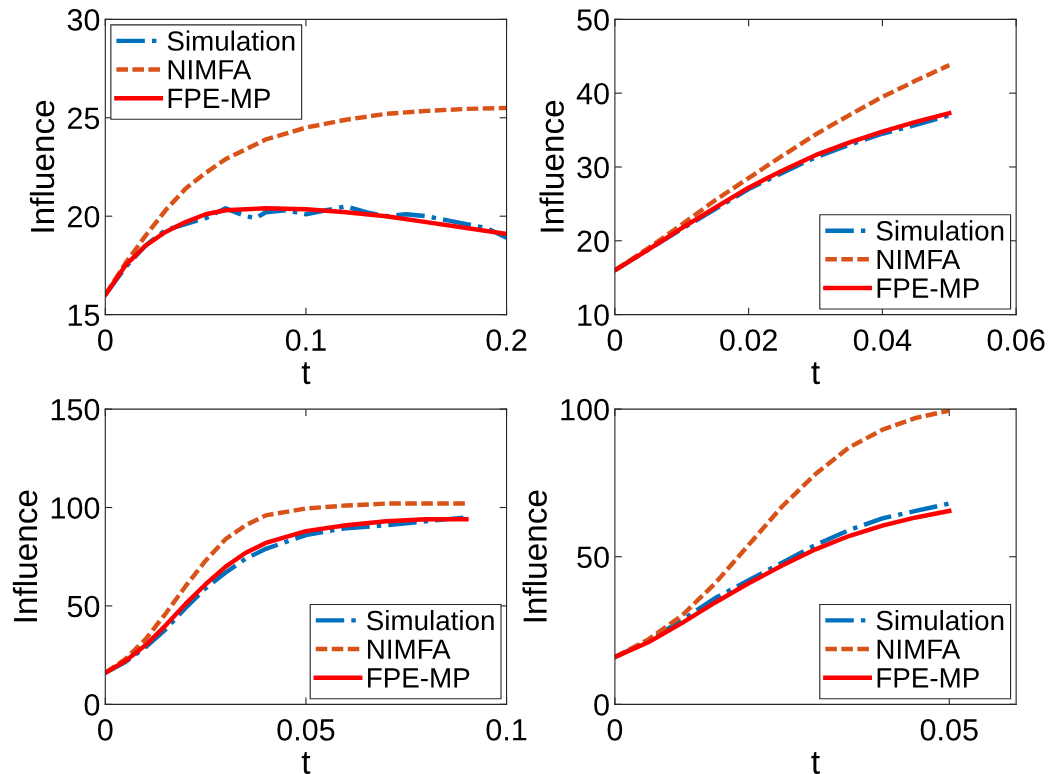  I want to click on y-tick-label: 25, so click(83, 118).